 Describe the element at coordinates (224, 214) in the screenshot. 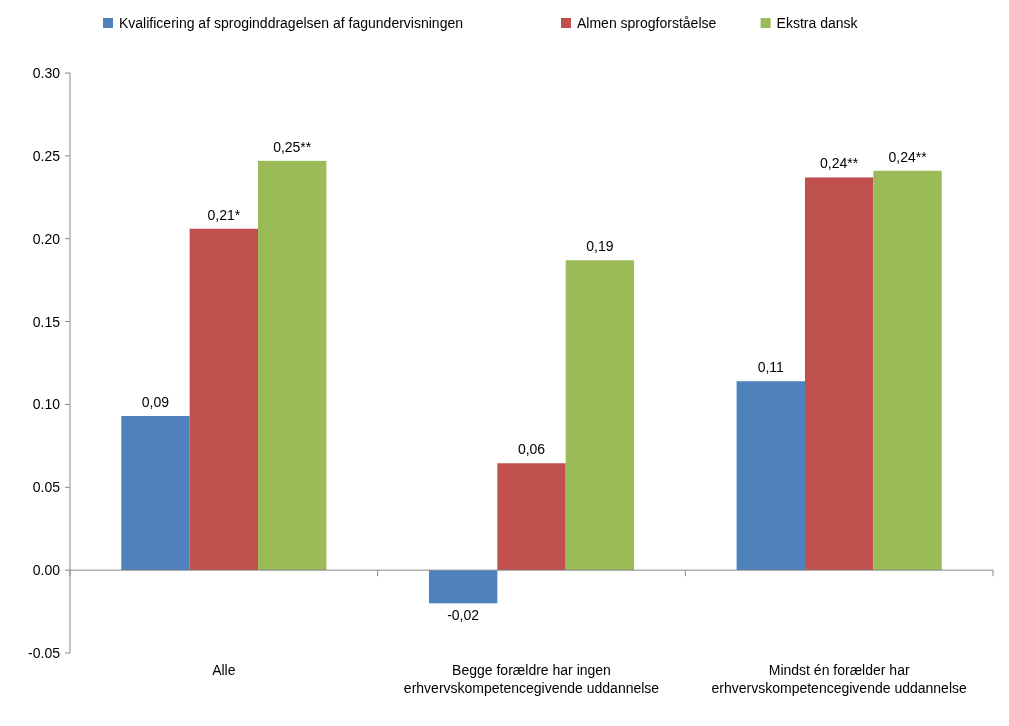

I see `data-label: 0,21*` at that location.